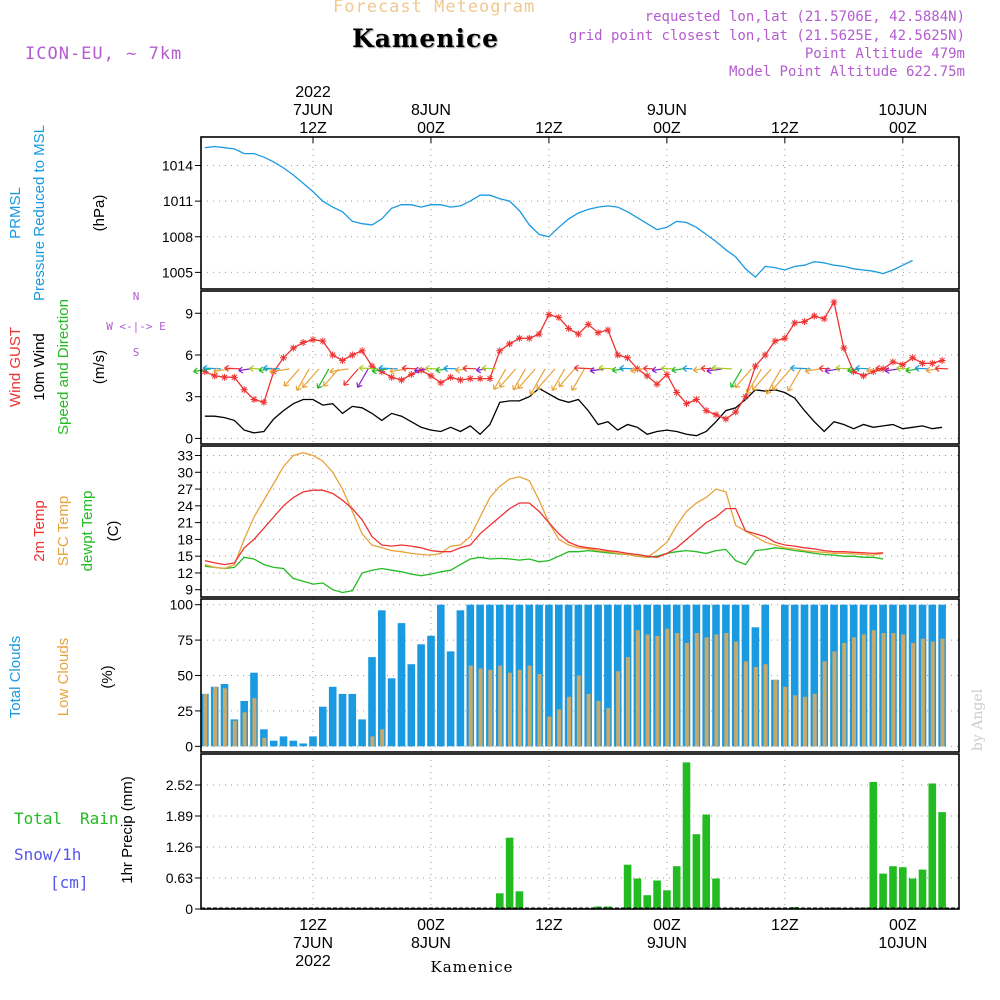 This screenshot has height=1000, width=1000. Describe the element at coordinates (558, 211) in the screenshot. I see `pressure-line` at that location.